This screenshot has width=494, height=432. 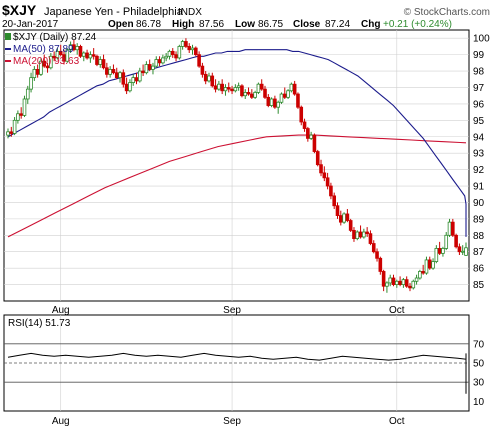 I want to click on price-y-axis: 85 86 87 88 89 90 91 92 93 94 95 96 97 98 99 100, so click(x=481, y=162).